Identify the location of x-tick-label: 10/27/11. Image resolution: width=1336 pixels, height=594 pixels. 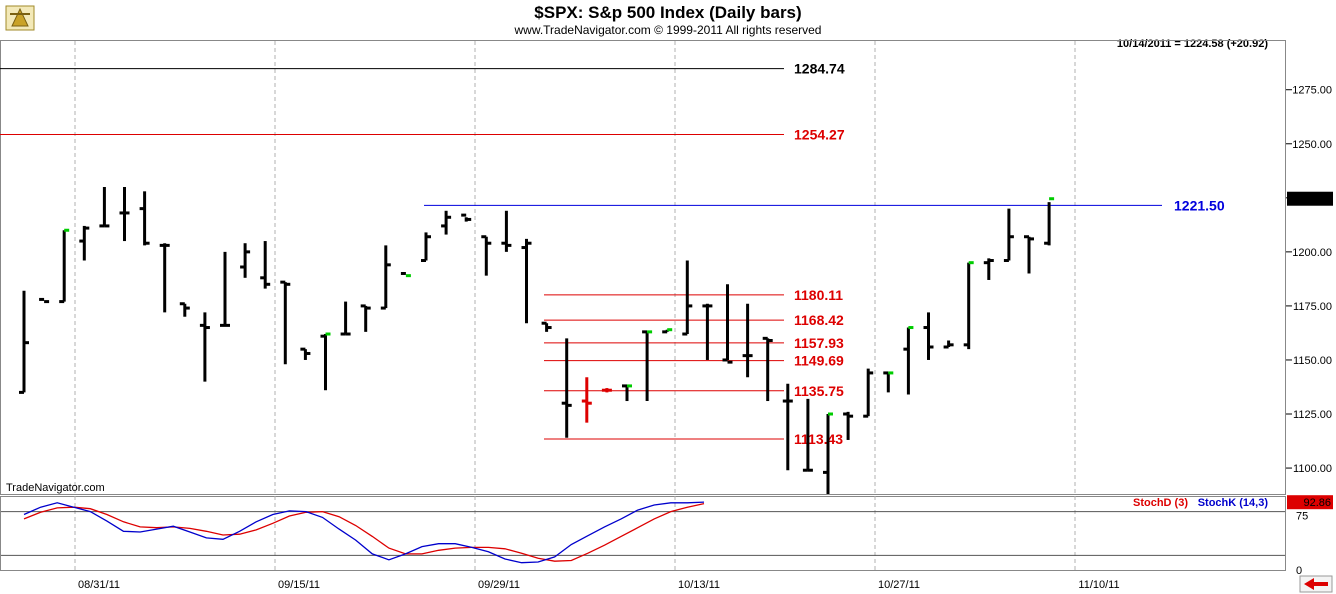
(899, 585).